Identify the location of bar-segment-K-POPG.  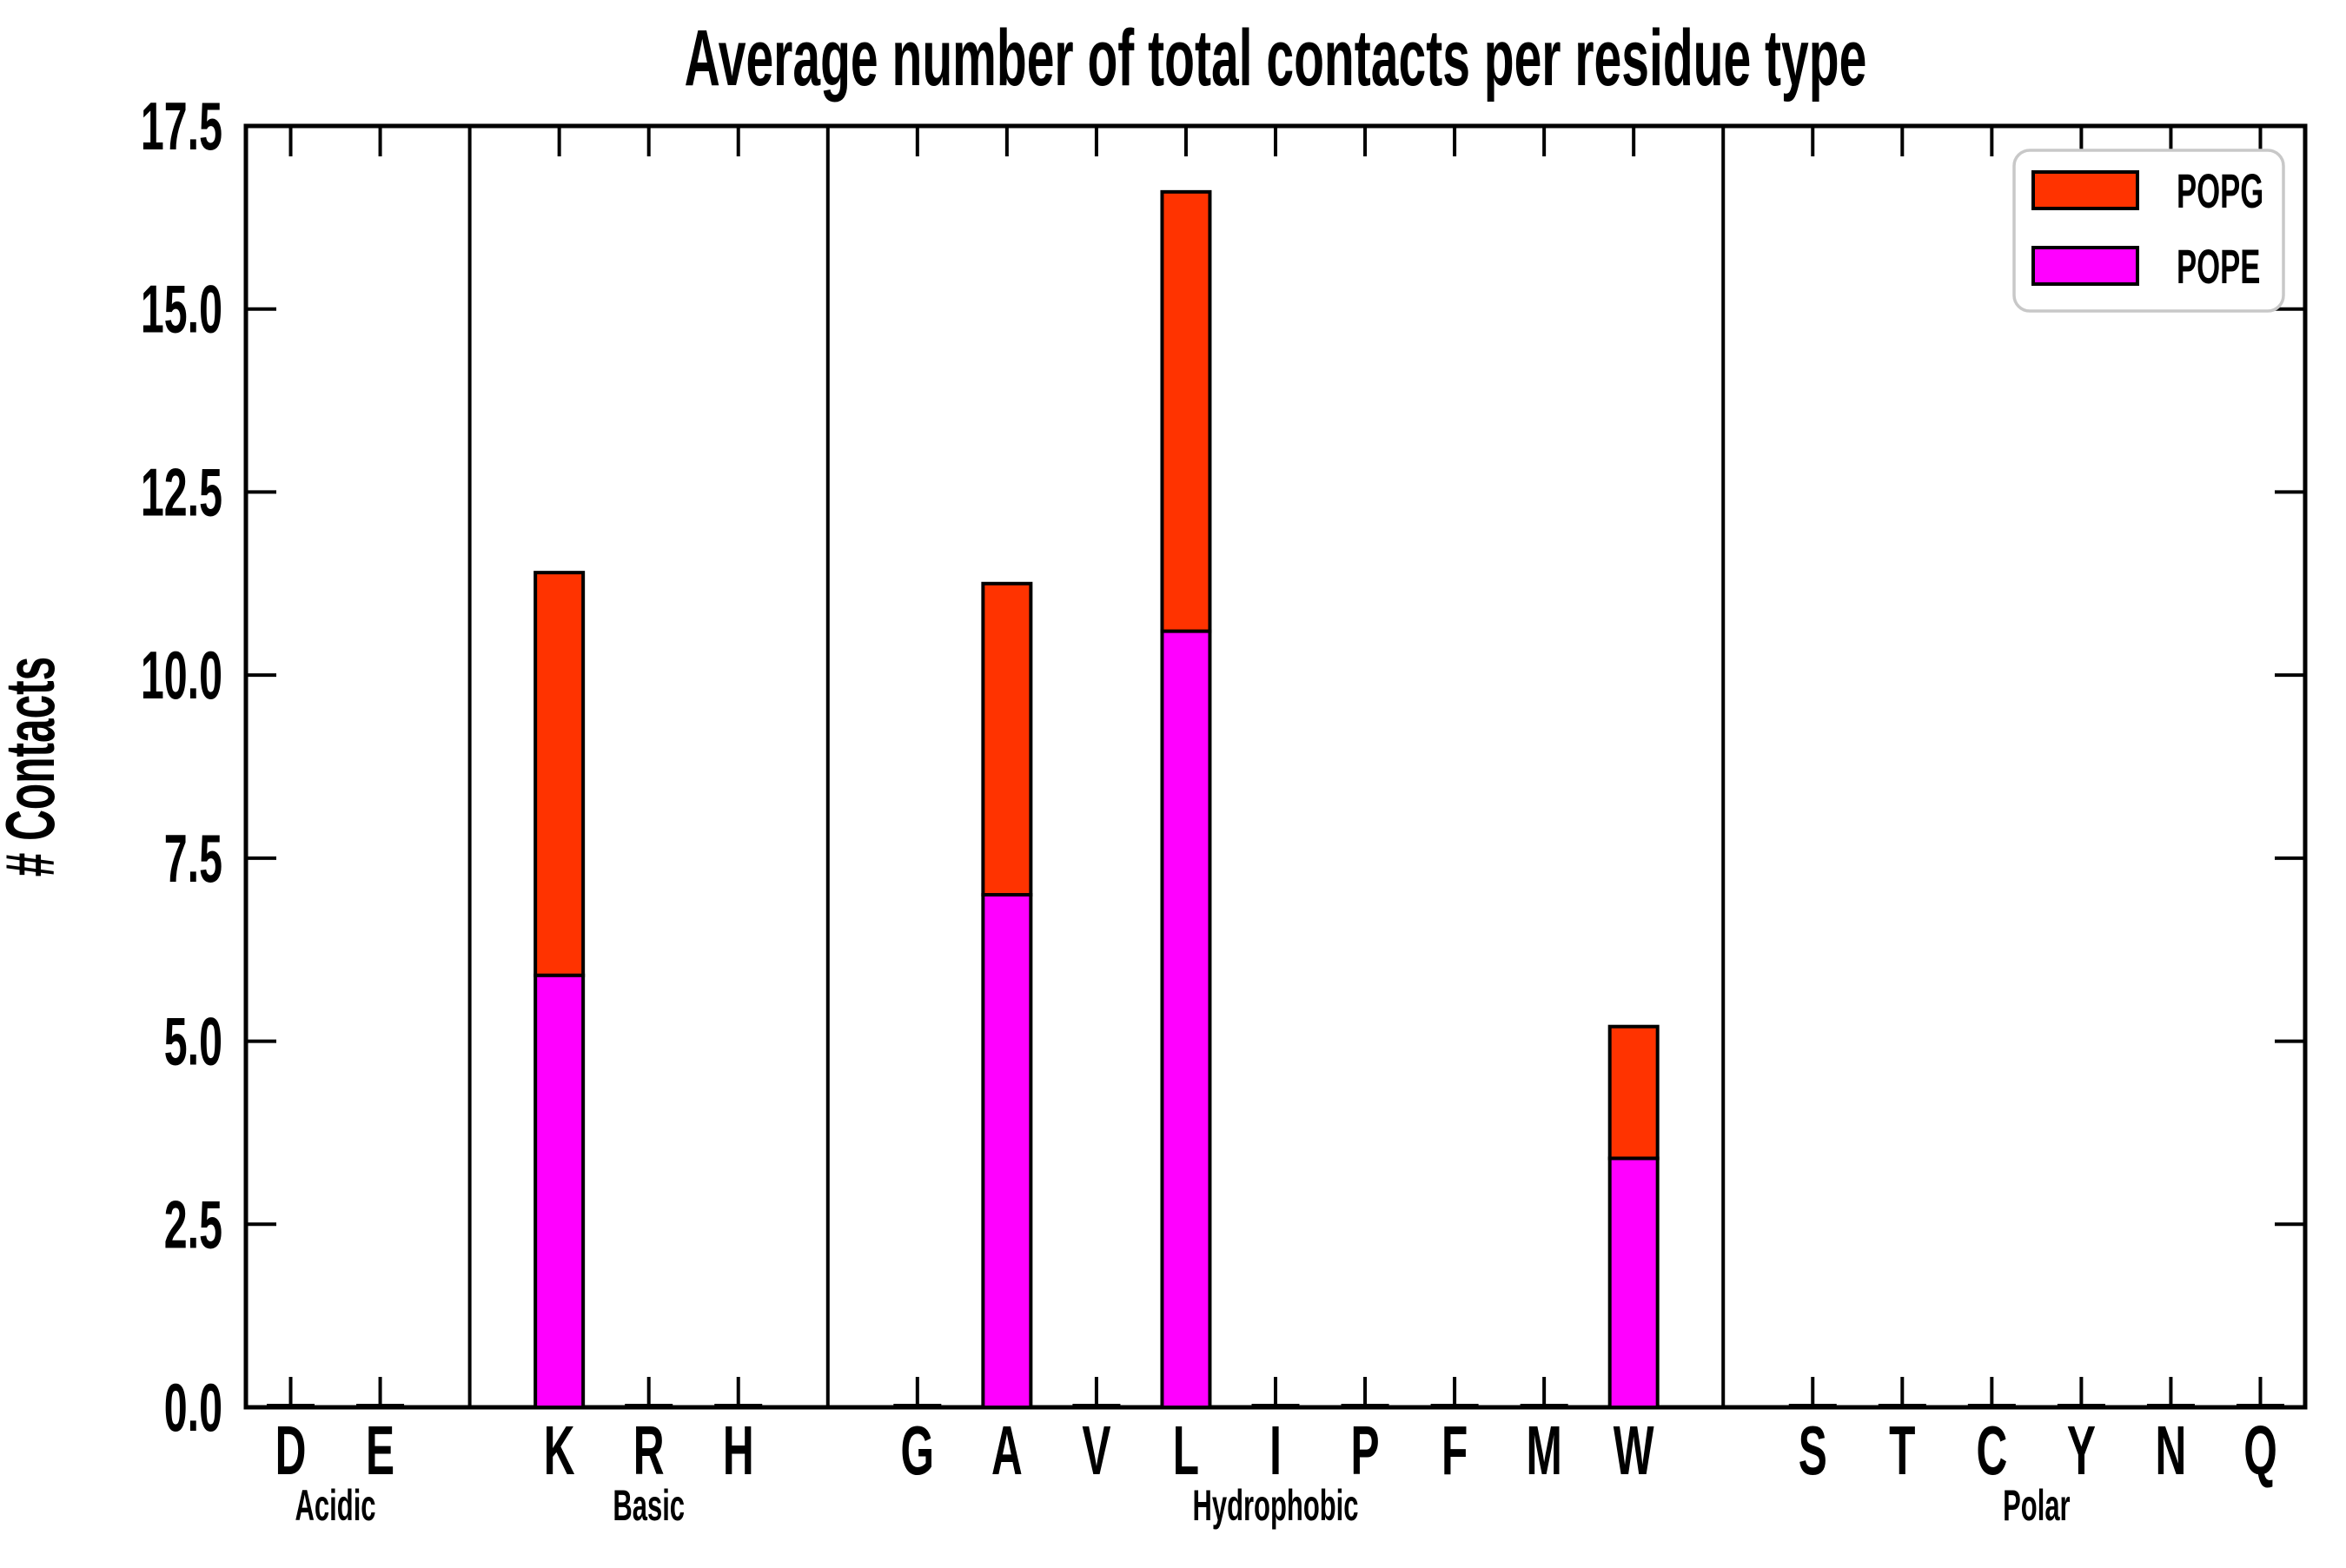
(560, 774).